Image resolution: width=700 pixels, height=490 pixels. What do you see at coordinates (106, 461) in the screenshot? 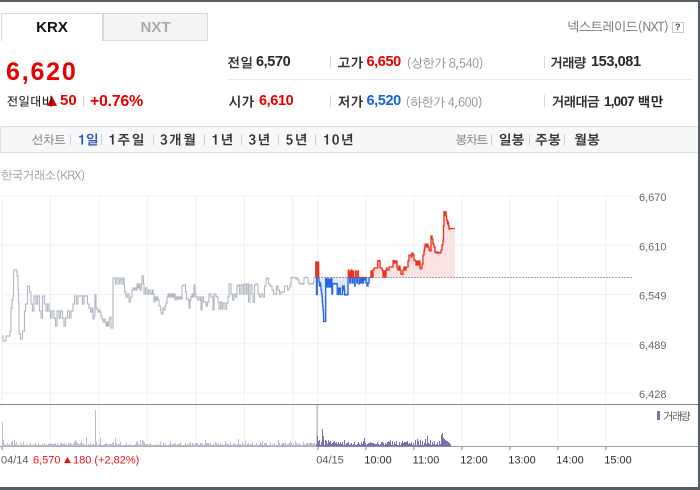
I see `svg-text: 180 (+2,82%)` at bounding box center [106, 461].